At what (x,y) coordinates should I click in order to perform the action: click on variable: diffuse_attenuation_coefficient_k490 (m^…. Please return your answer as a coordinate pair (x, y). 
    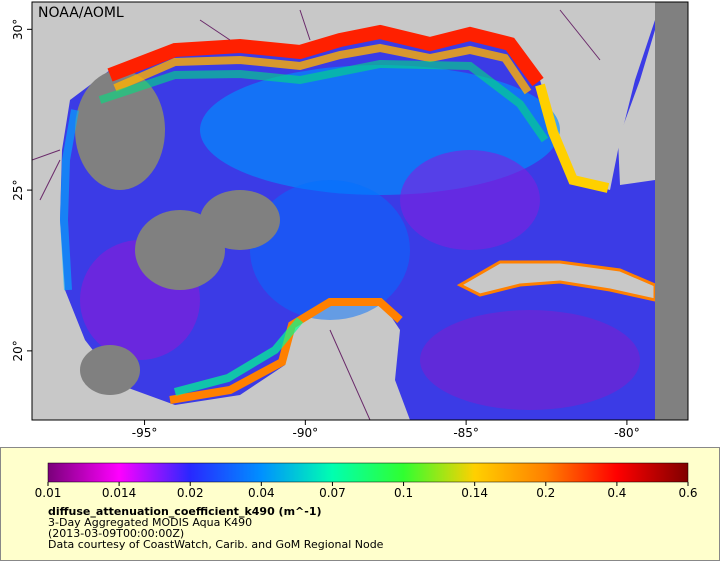
    Looking at the image, I should click on (185, 511).